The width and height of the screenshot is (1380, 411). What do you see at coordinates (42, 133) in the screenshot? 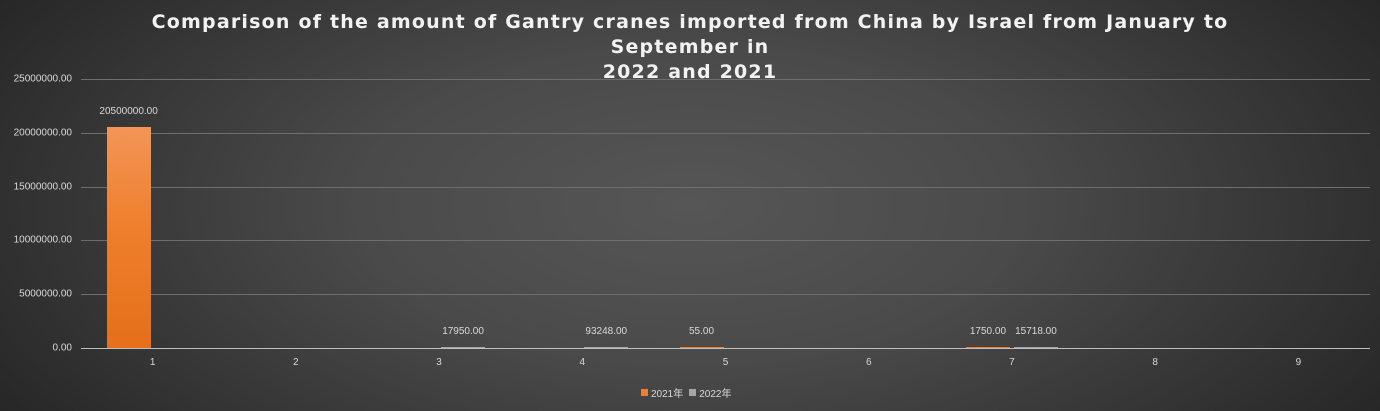
I see `y-tick-label: 20000000.00` at bounding box center [42, 133].